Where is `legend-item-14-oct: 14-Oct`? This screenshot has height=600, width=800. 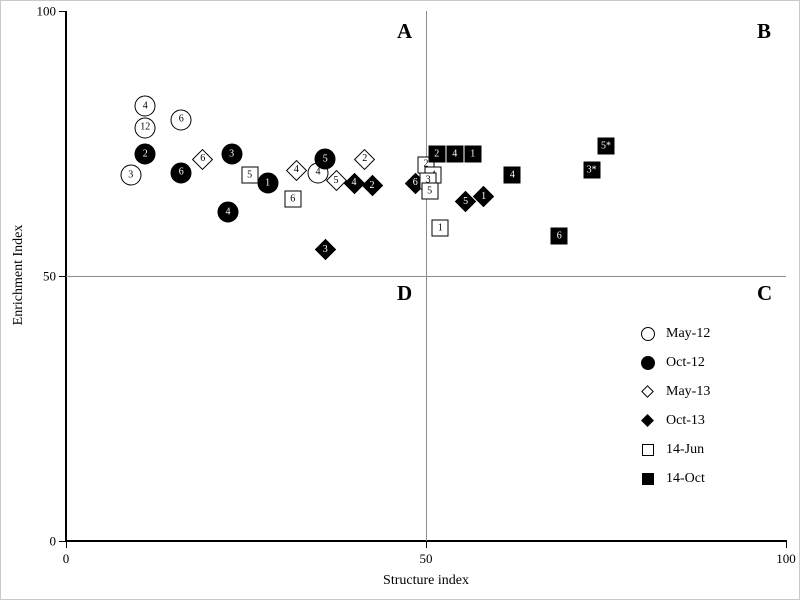 legend-item-14-oct: 14-Oct is located at coordinates (674, 479).